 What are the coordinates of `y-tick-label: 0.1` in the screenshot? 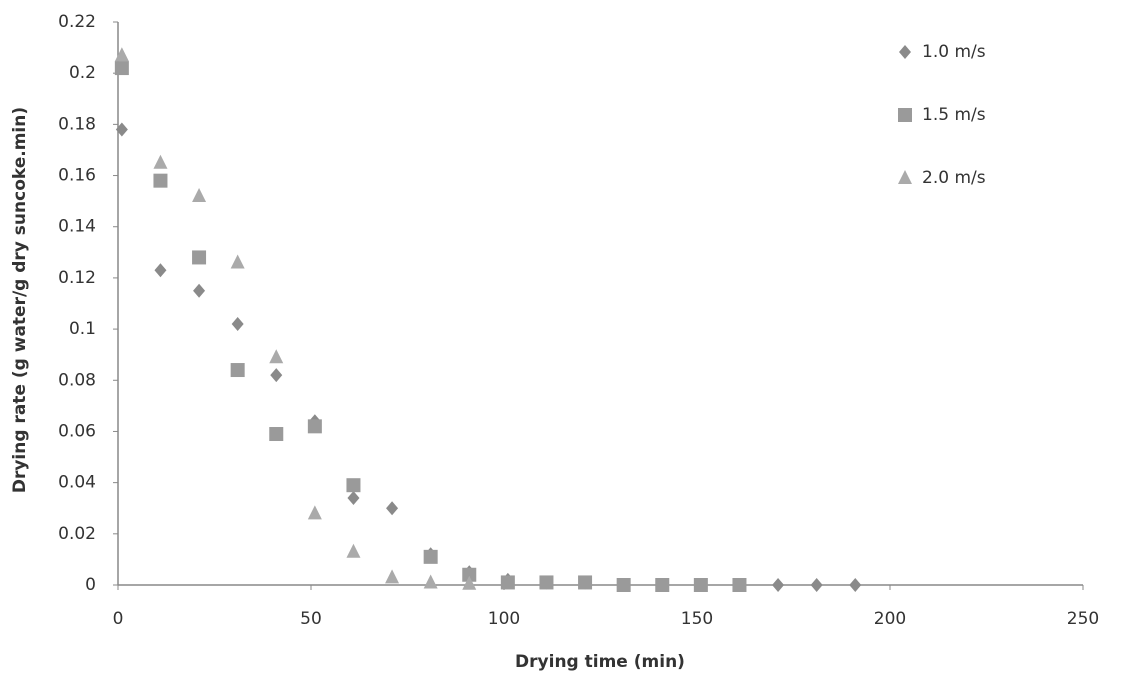 It's located at (82, 329).